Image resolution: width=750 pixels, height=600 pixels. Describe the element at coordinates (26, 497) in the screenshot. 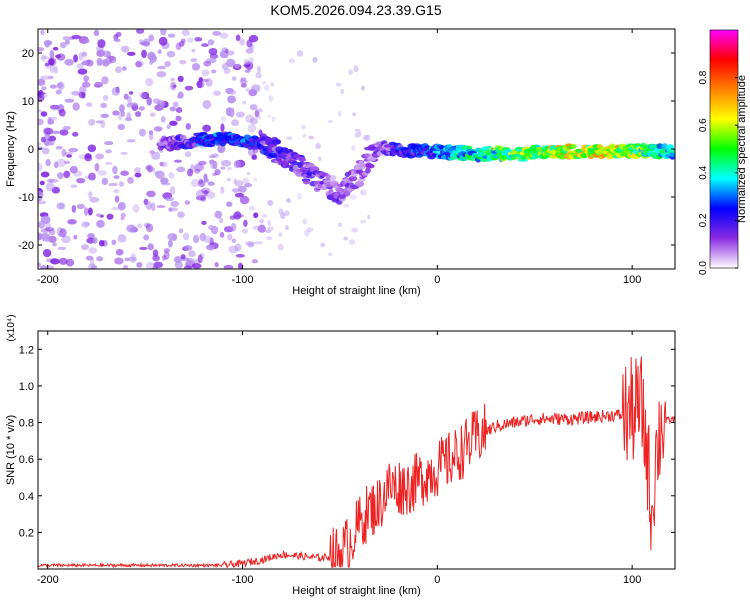

I see `y-tick-label: 0.4` at that location.